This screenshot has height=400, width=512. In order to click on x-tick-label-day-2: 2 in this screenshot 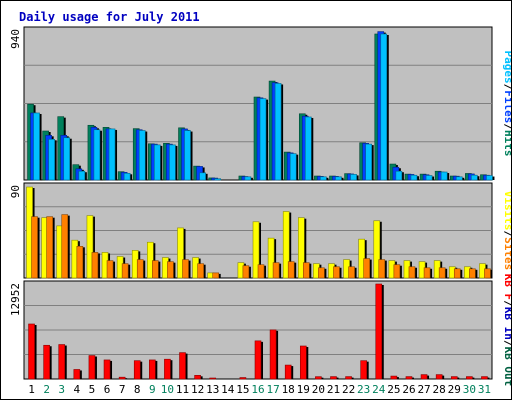, I will do `click(46, 389)`.